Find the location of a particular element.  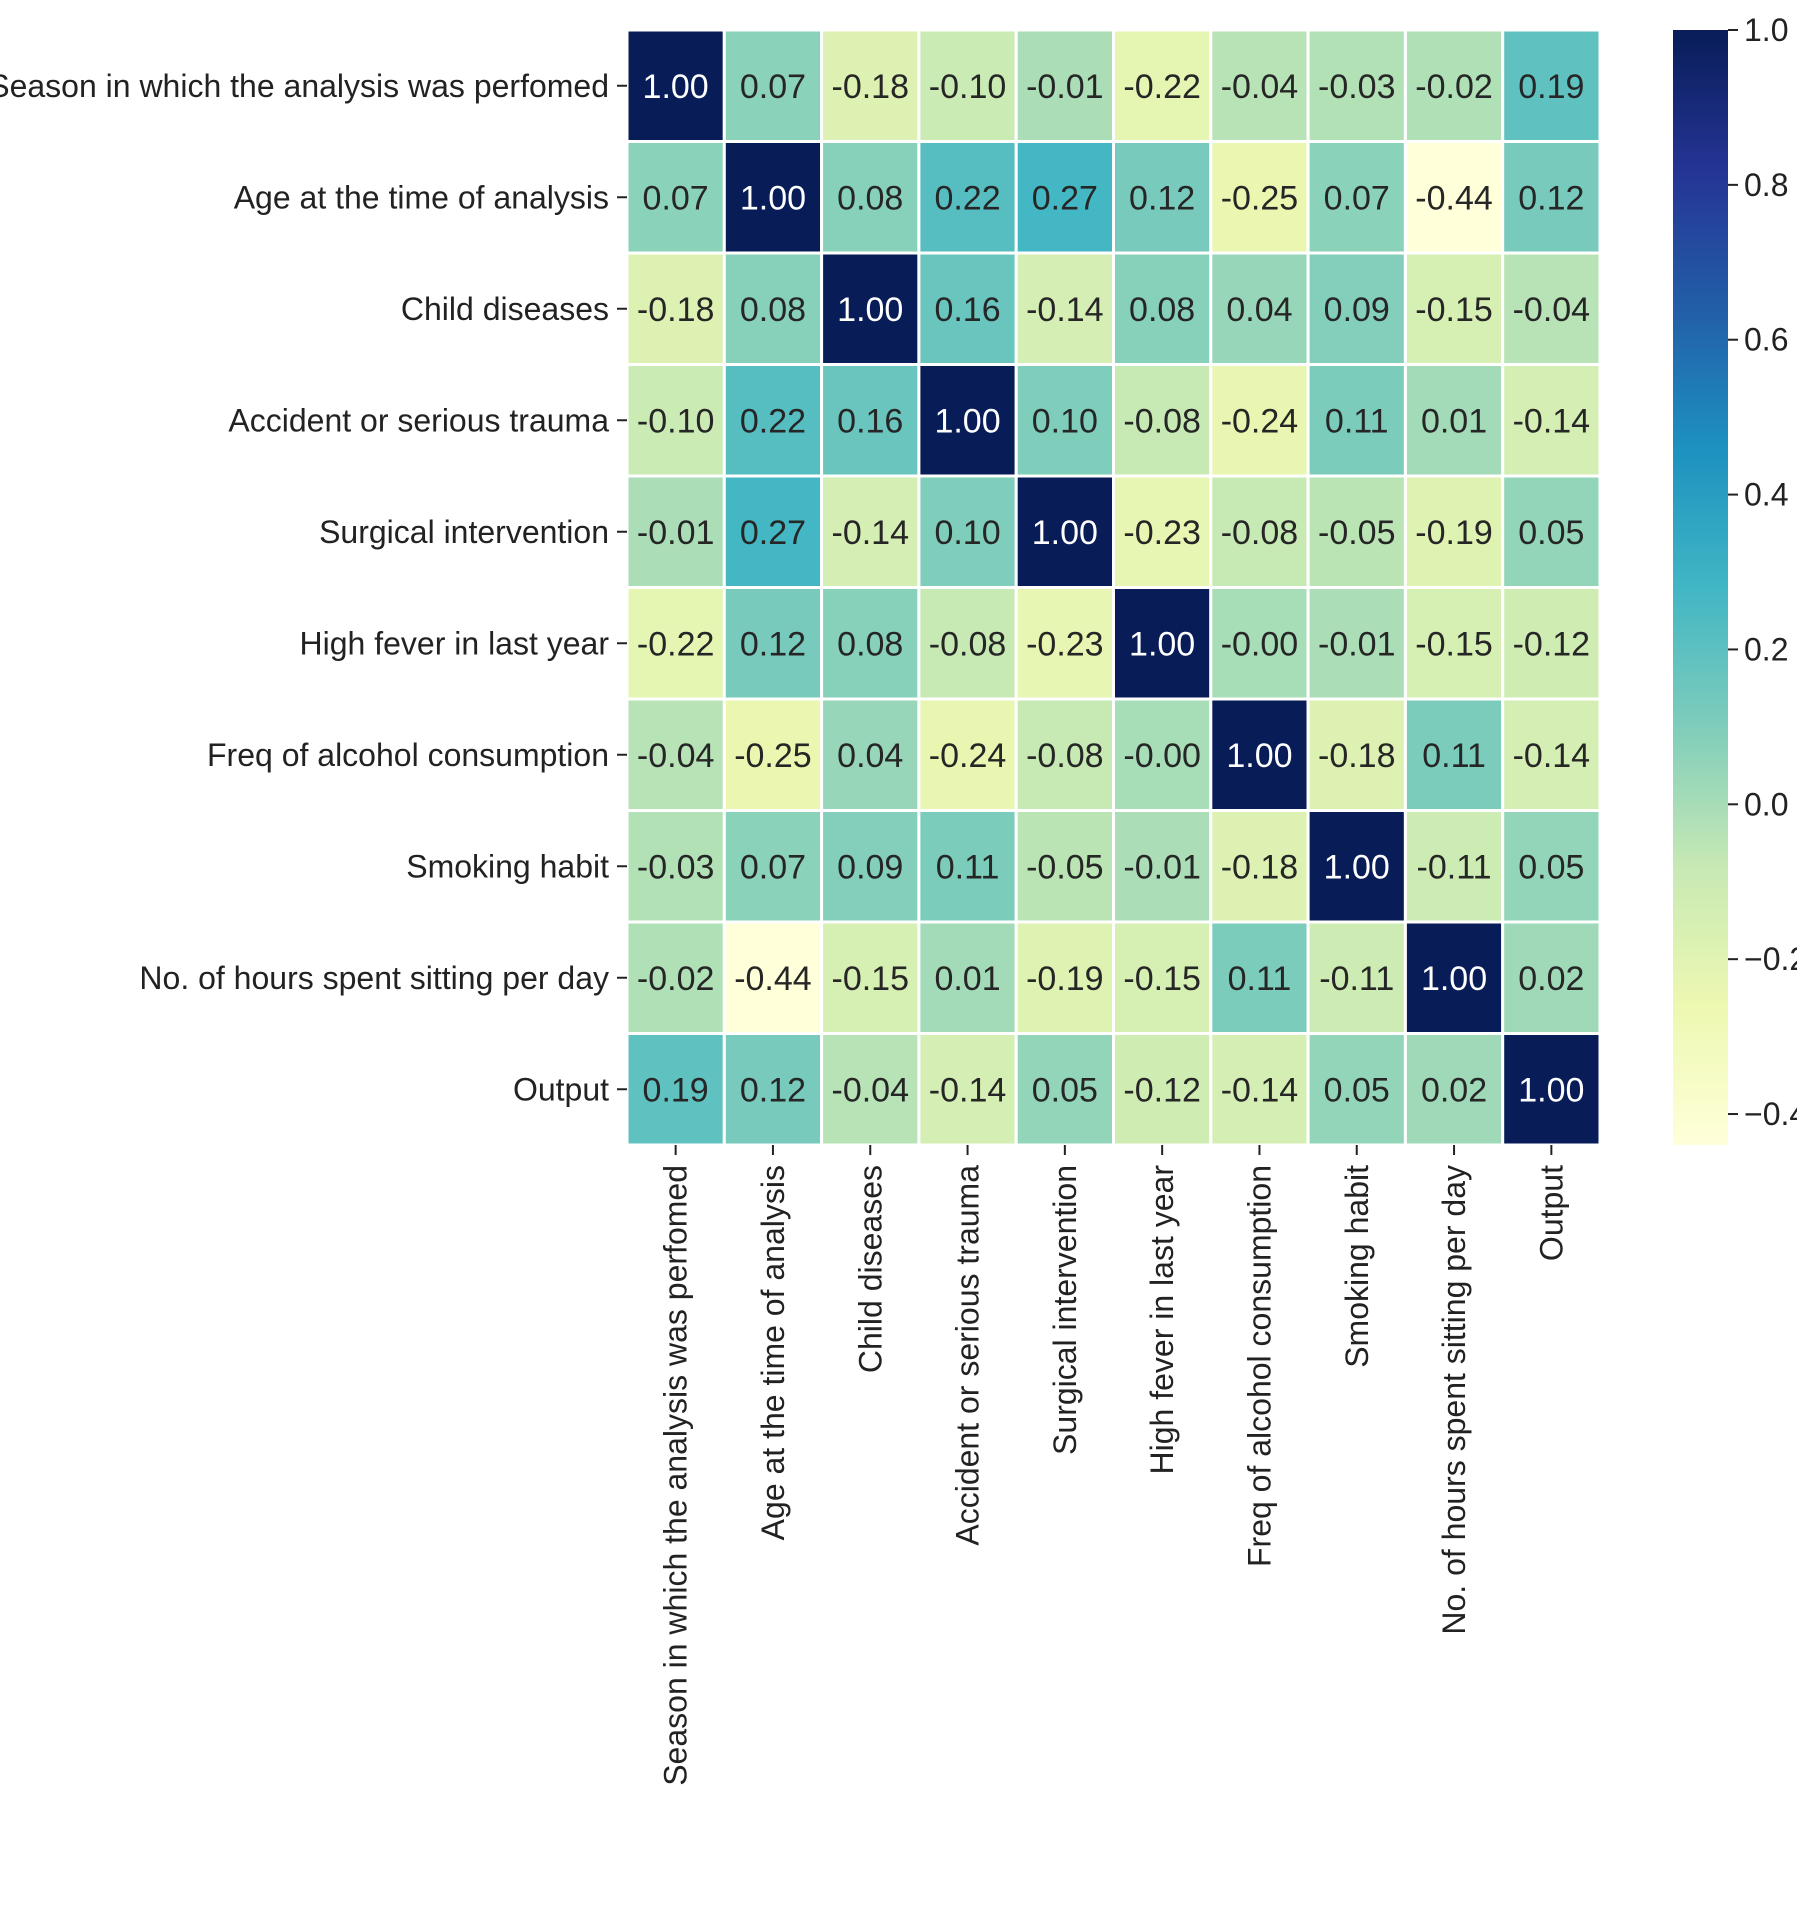

cell-value-label: 0.09 is located at coordinates (1357, 310).